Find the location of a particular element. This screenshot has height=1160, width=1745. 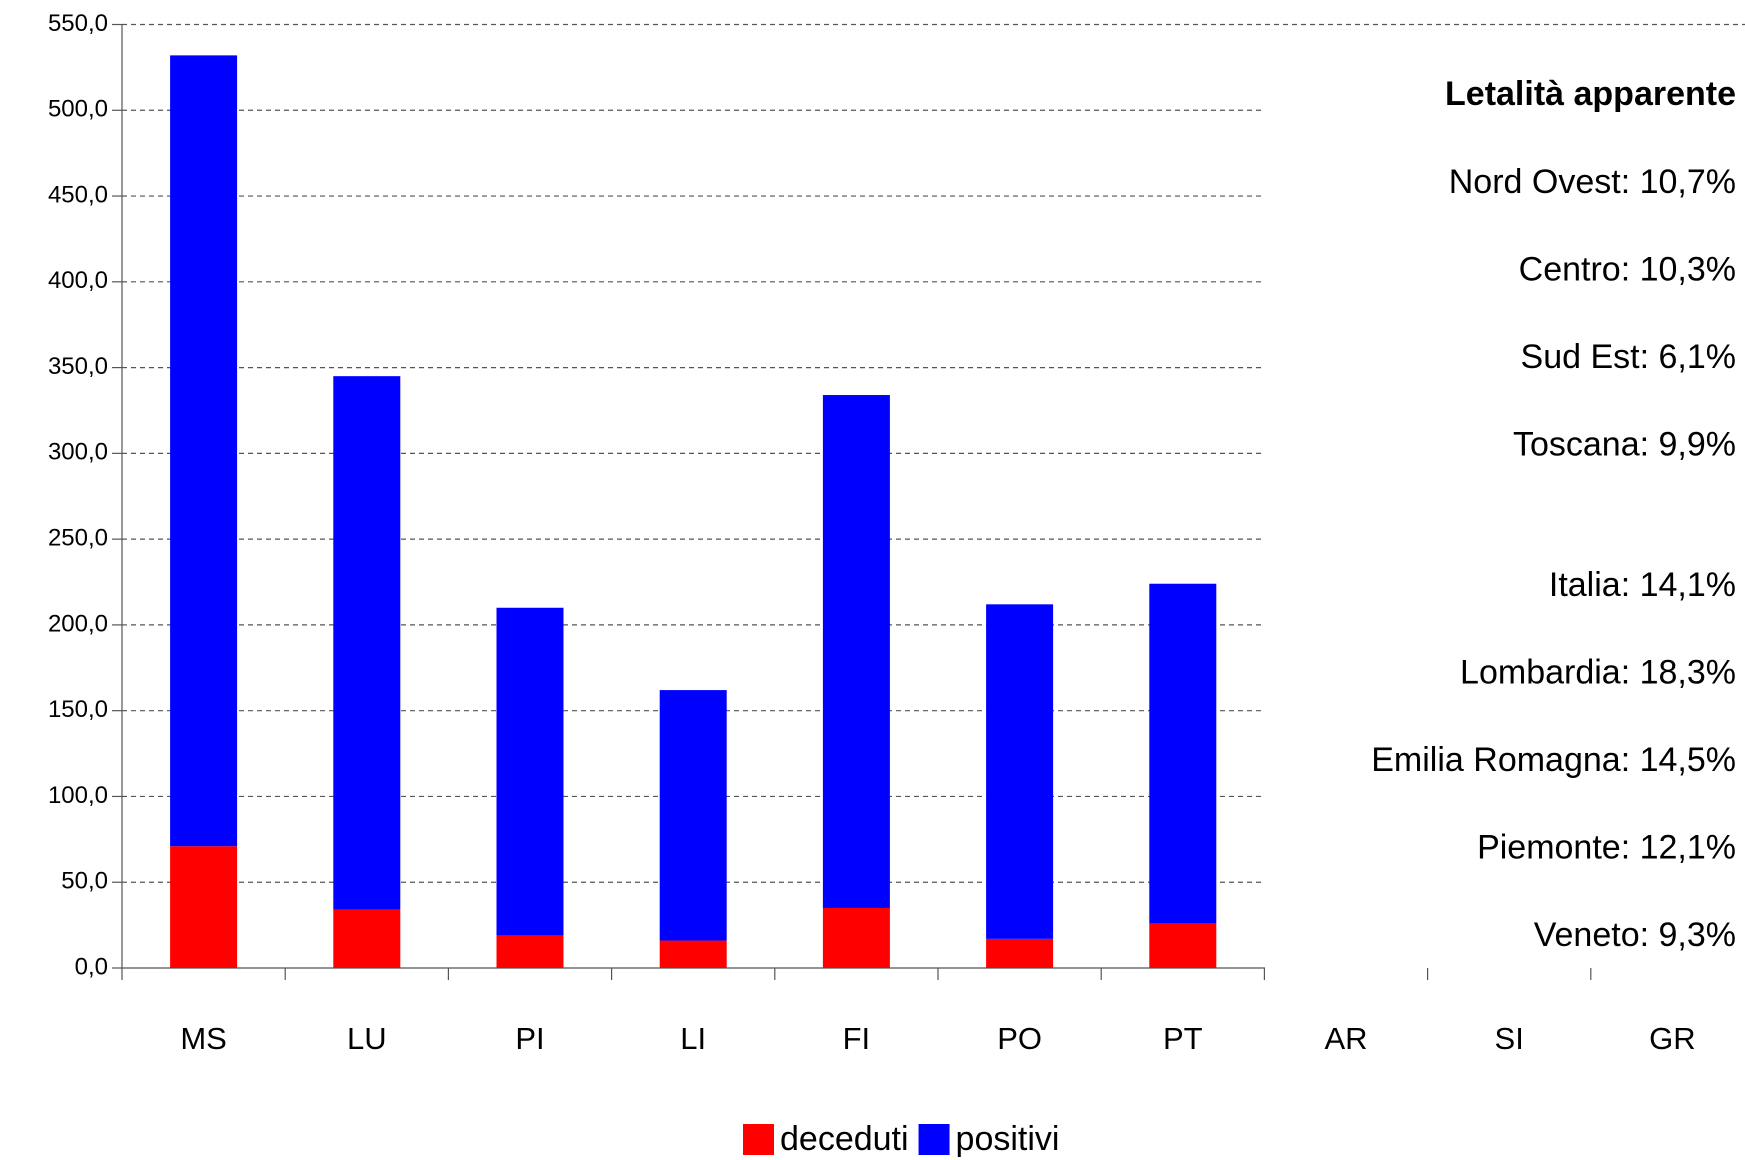

x-tick-label: MS is located at coordinates (203, 1038).